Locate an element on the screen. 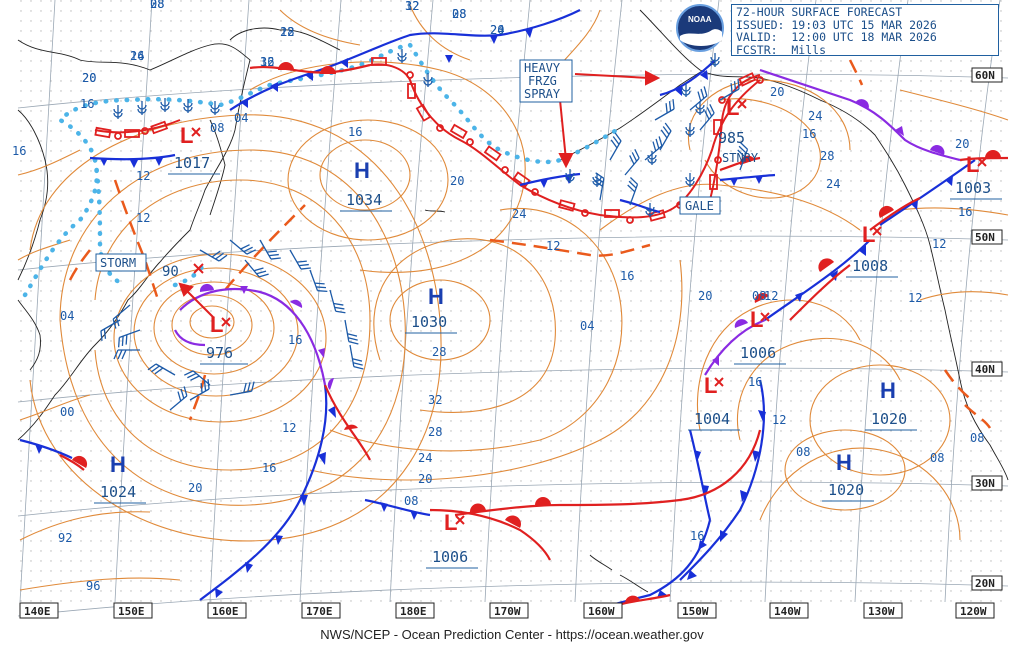 The image size is (1024, 652). longitude-label: 180E is located at coordinates (413, 611).